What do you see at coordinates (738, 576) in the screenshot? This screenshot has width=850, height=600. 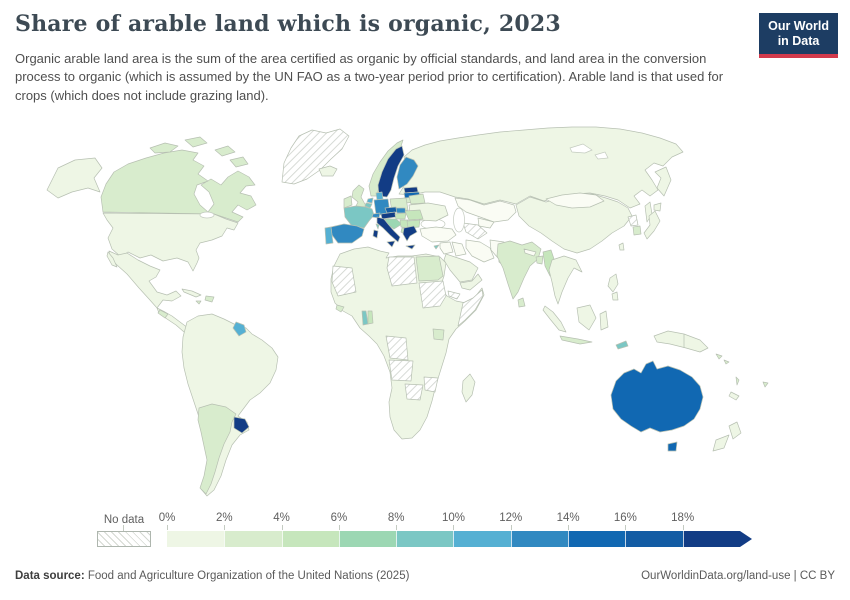 I see `credit-link: OurWorldinData.org/land-use | CC BY` at bounding box center [738, 576].